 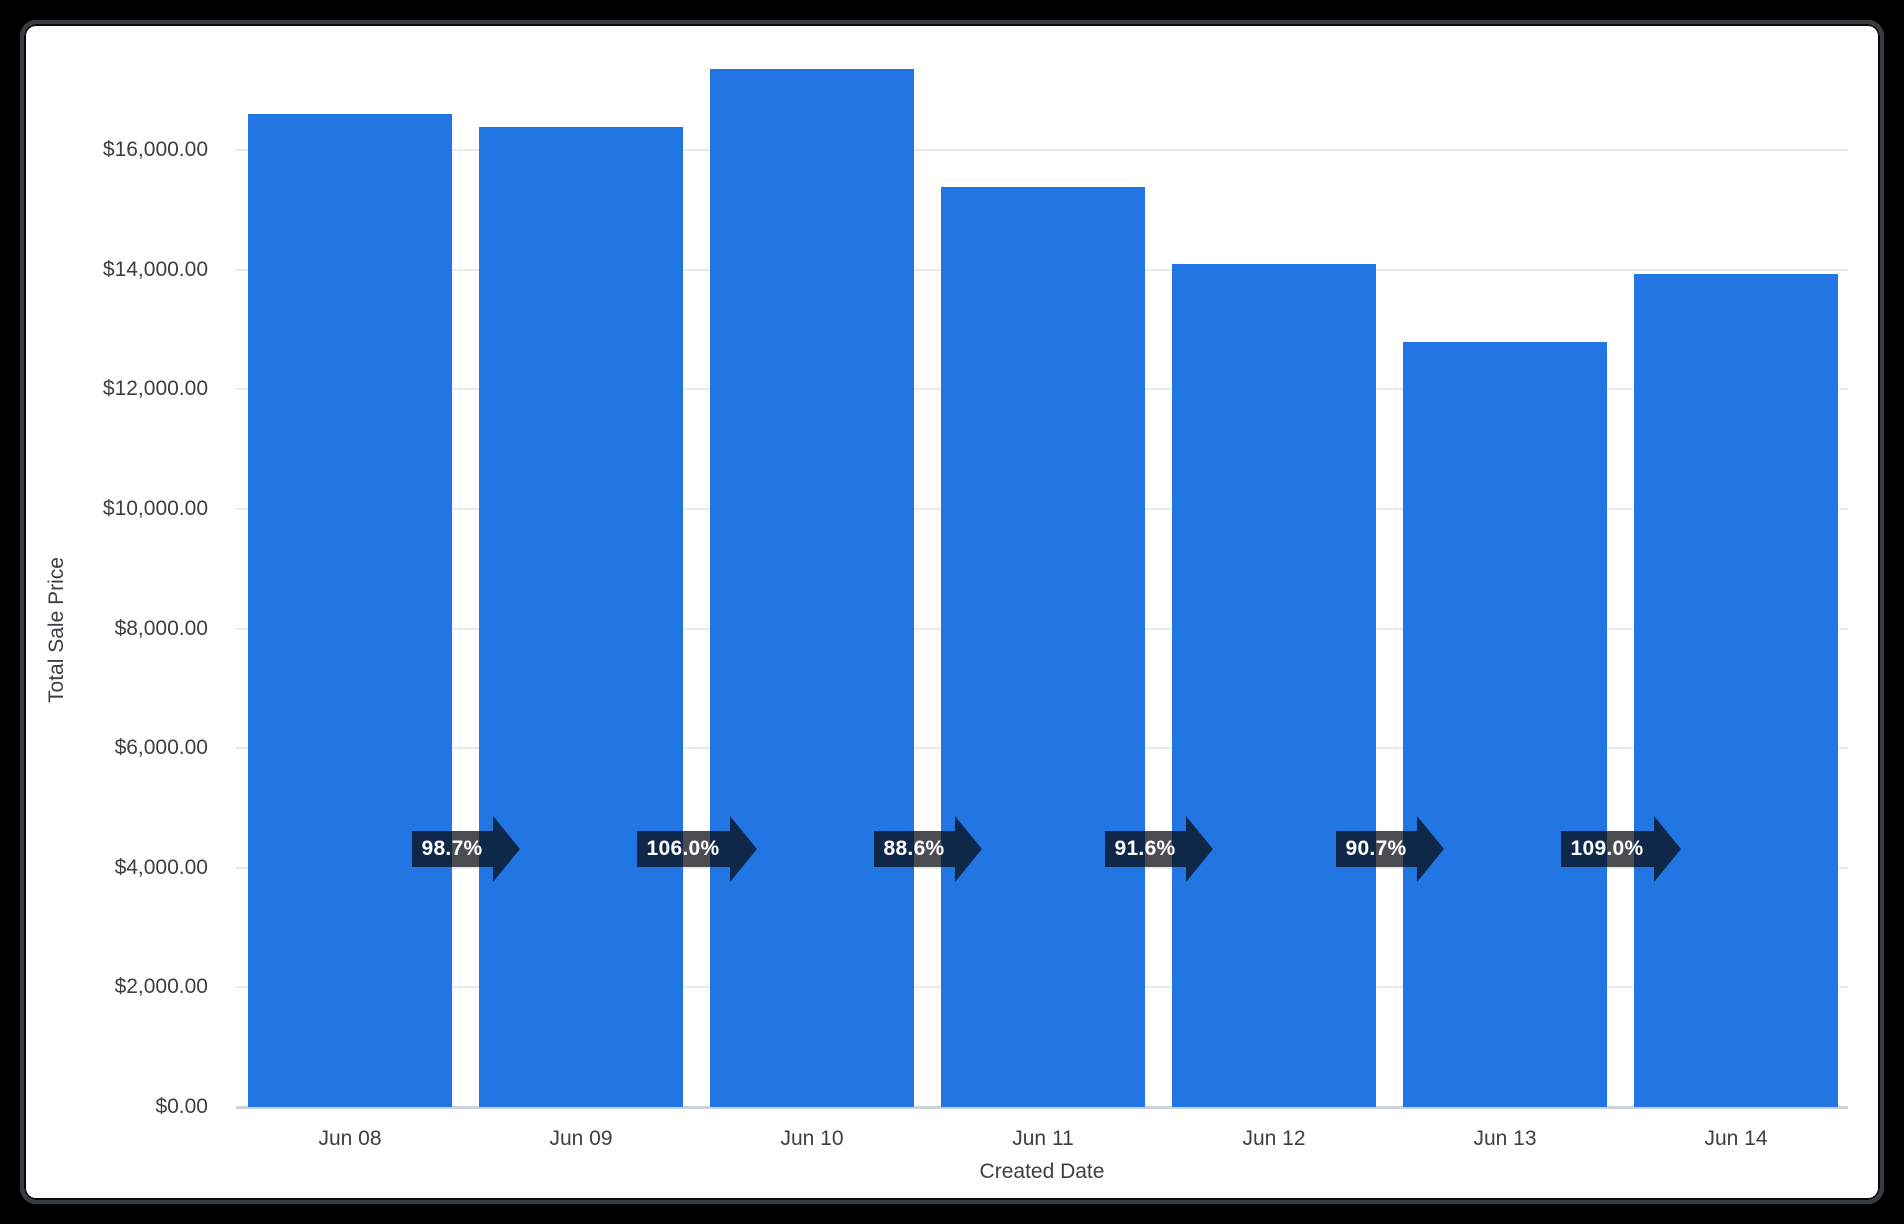 I want to click on y-tick-label: $8,000.00, so click(x=161, y=628).